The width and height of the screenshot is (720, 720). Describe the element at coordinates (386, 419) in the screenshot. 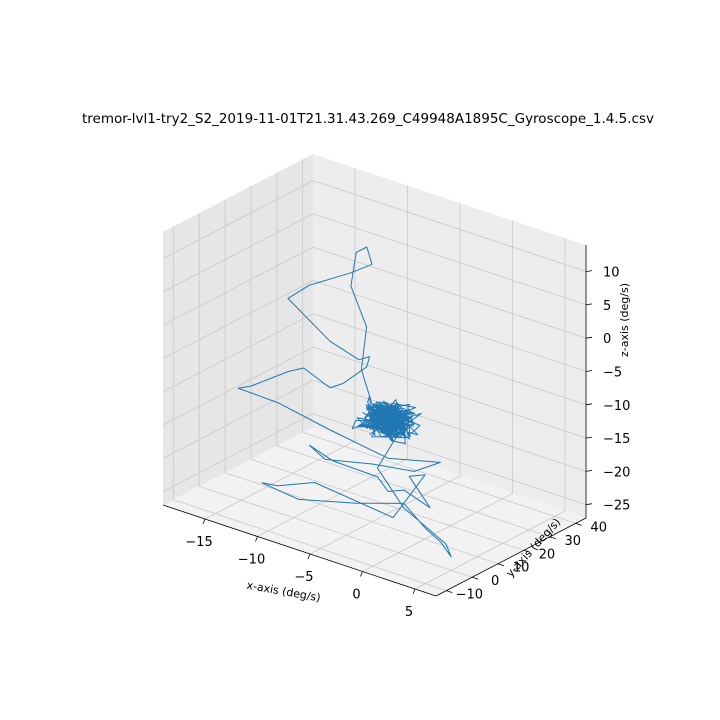

I see `tremor-cluster-line` at that location.